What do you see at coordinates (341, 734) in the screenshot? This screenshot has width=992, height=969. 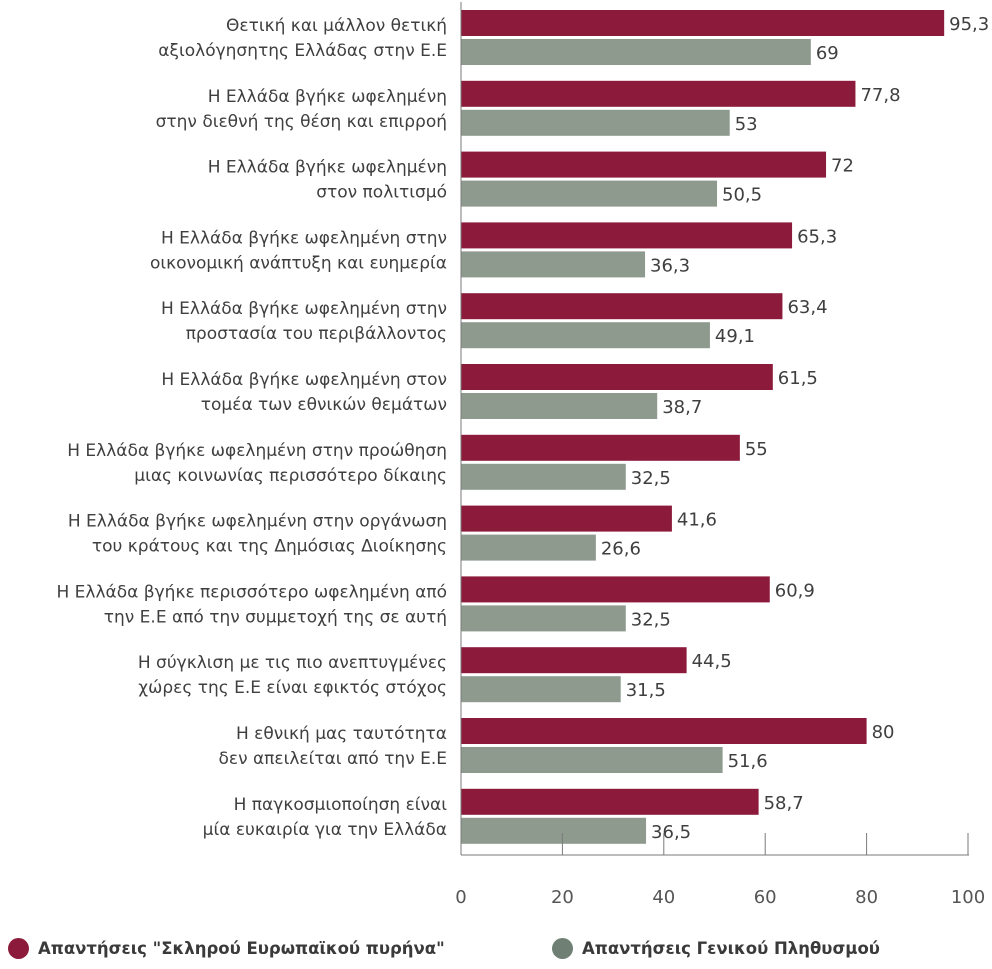 I see `category-label-10-line-1: Η εθνική μας ταυτότητα` at bounding box center [341, 734].